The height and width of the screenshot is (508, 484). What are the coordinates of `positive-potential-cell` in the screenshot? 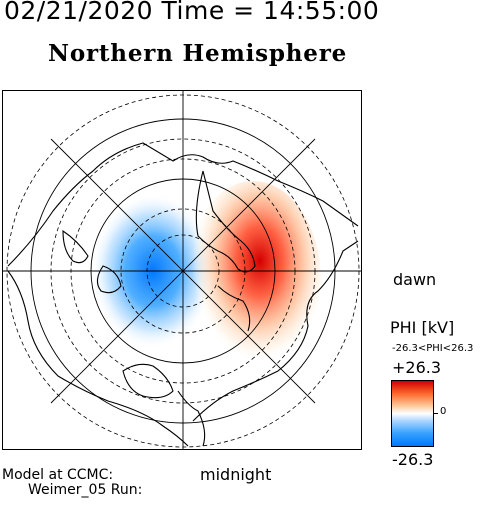 It's located at (253, 281).